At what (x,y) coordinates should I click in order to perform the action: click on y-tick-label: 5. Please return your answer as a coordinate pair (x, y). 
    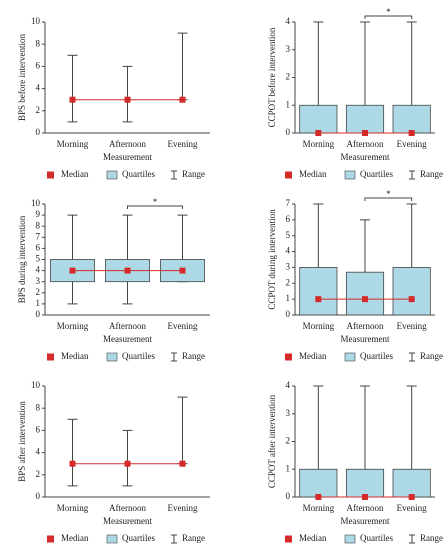
    Looking at the image, I should click on (38, 259).